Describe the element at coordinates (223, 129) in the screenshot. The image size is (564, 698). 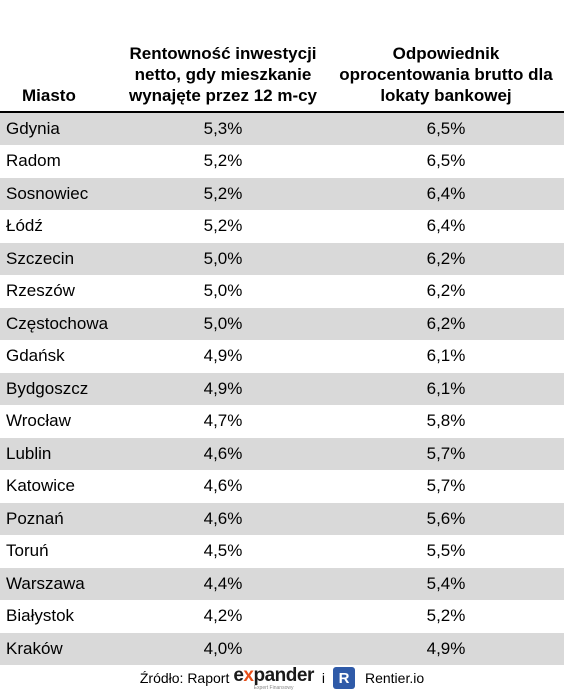
I see `net-return-cell: 5,3%` at that location.